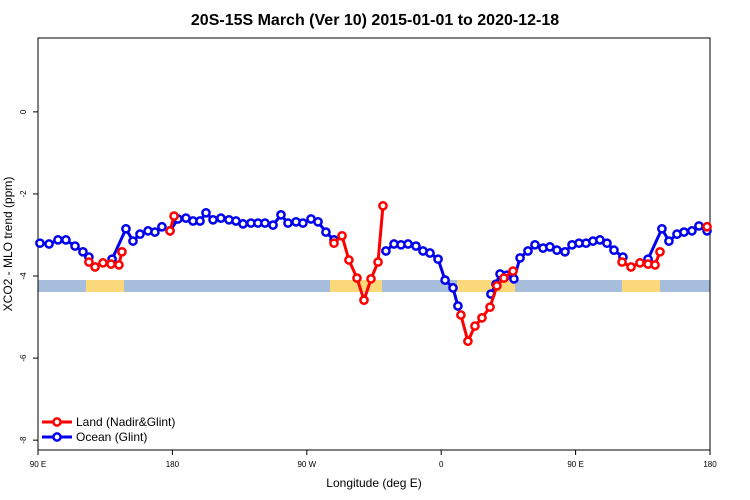  What do you see at coordinates (23, 276) in the screenshot?
I see `y-tick-label: -4` at bounding box center [23, 276].